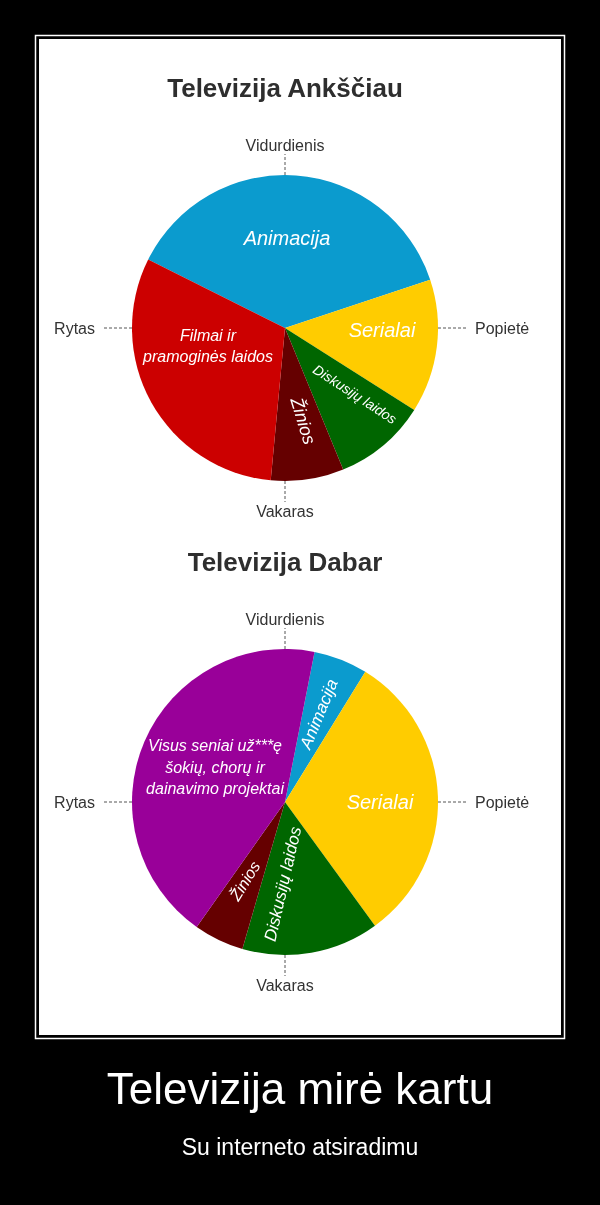 The height and width of the screenshot is (1205, 600). I want to click on slice-label: Filmai ir pramoginės laidos, so click(207, 346).